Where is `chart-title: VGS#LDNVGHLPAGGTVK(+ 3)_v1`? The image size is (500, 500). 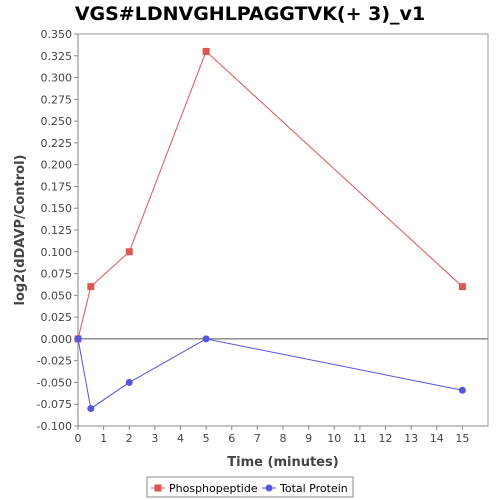
chart-title: VGS#LDNVGHLPAGGTVK(+ 3)_v1 is located at coordinates (250, 14).